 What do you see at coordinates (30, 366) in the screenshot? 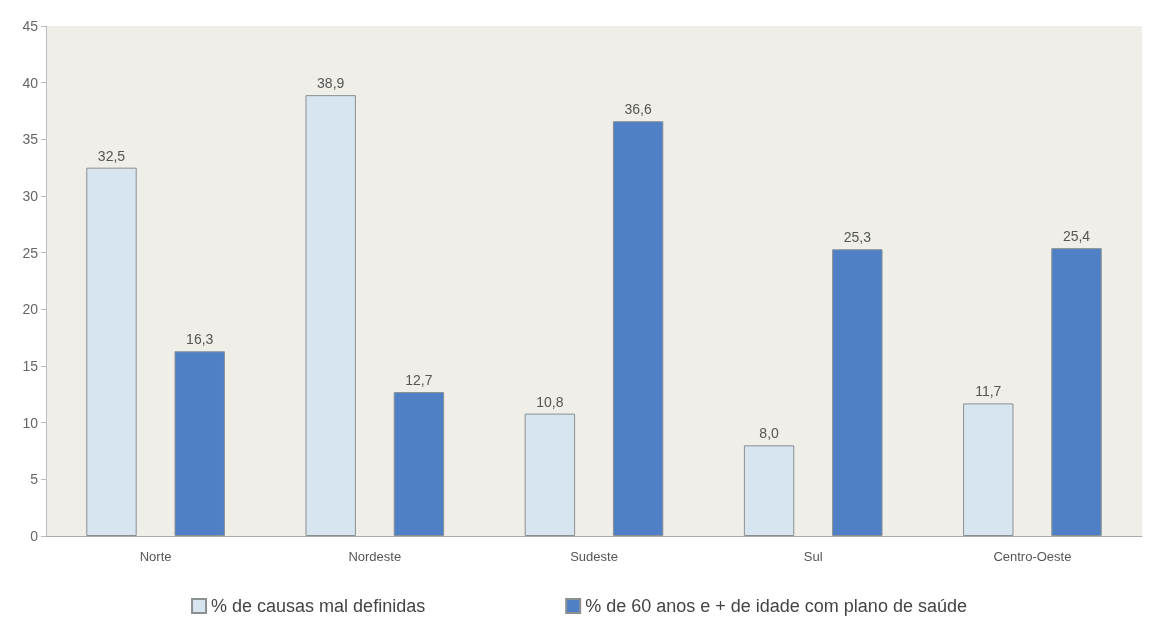
I see `y-tick-label: 15` at bounding box center [30, 366].